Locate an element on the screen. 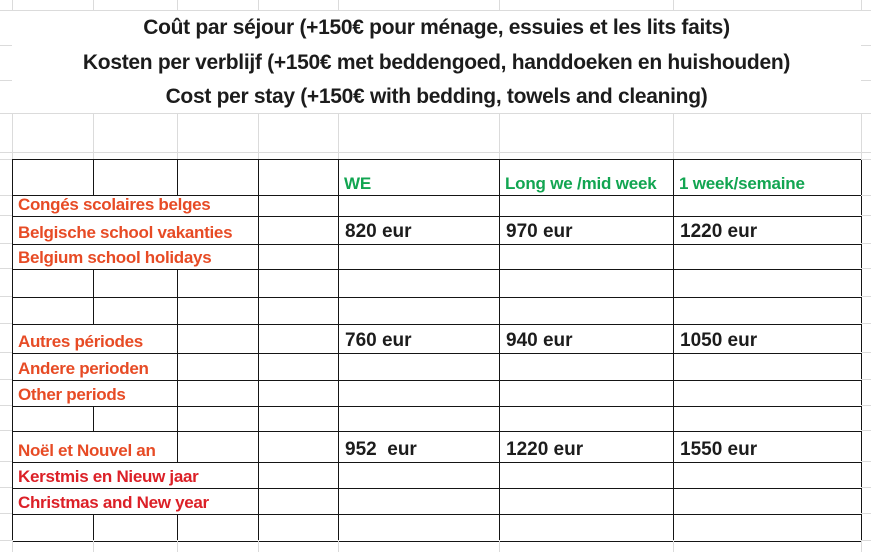 The height and width of the screenshot is (552, 871). period-label: Noël et Nouvel an is located at coordinates (95, 446).